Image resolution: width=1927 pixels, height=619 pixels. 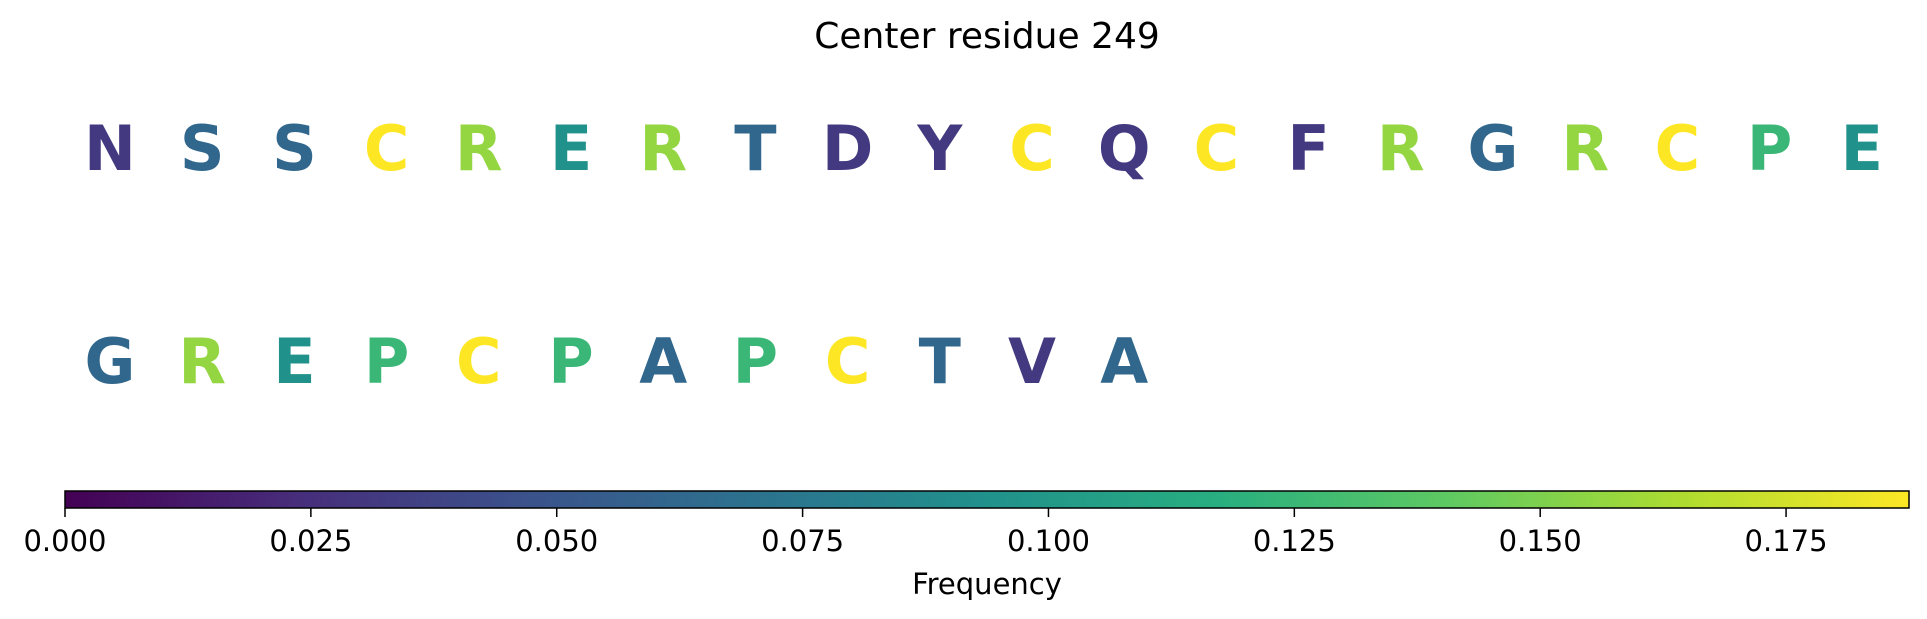 I want to click on colorbar, so click(x=987, y=499).